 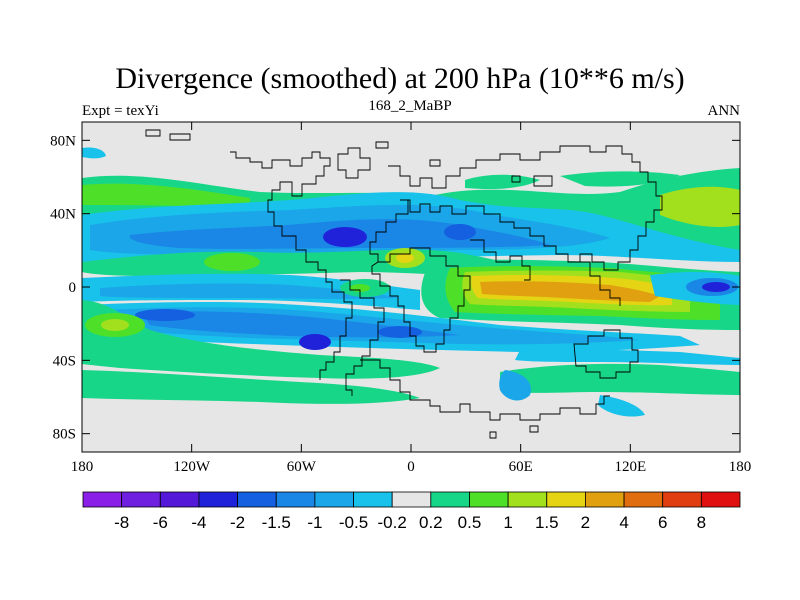 I want to click on colorbar-label: -6, so click(x=160, y=522).